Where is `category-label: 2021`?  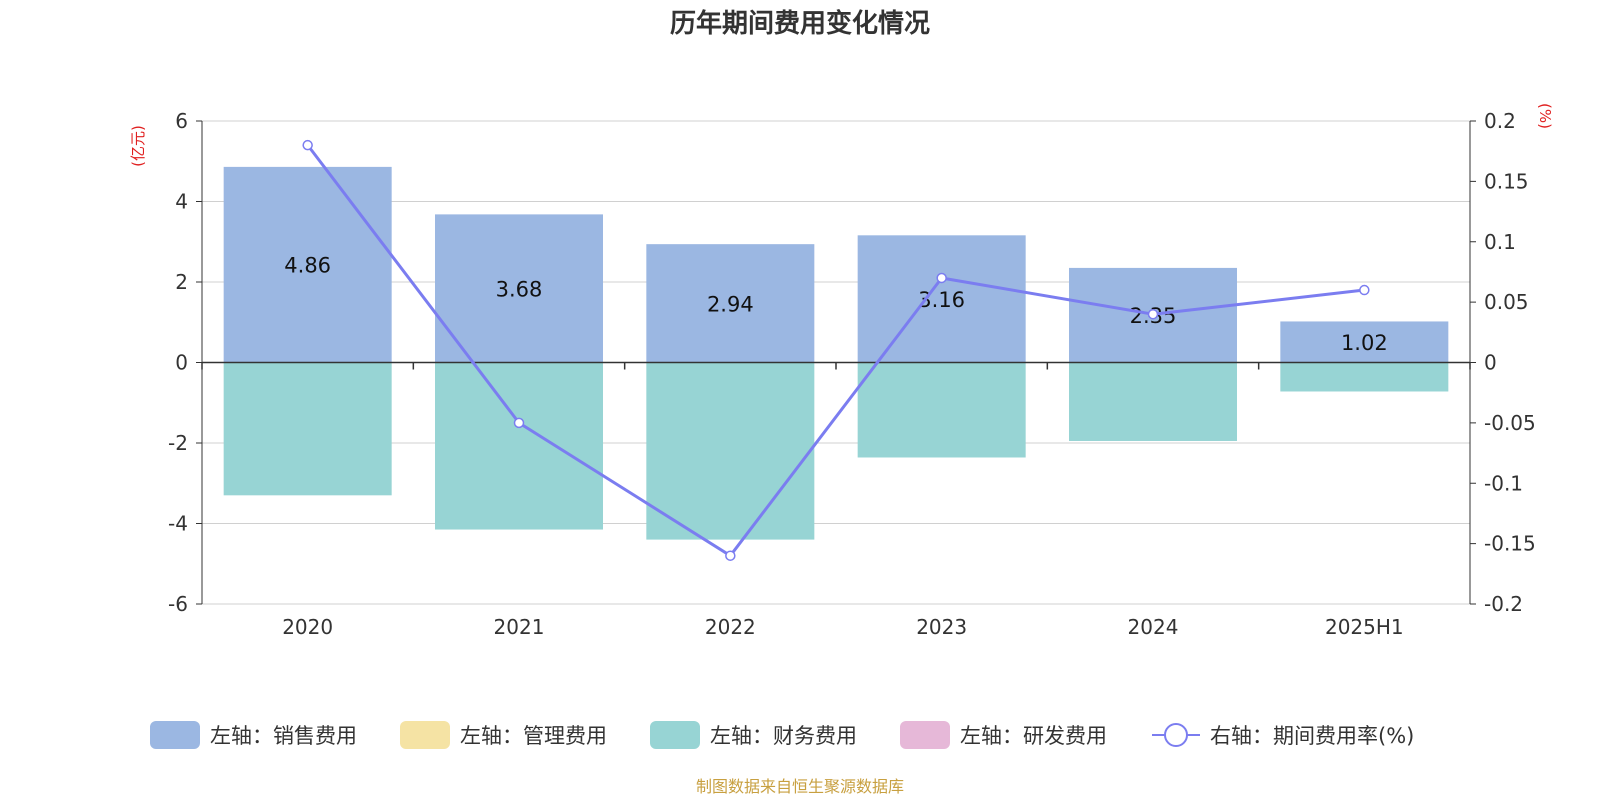 category-label: 2021 is located at coordinates (519, 627).